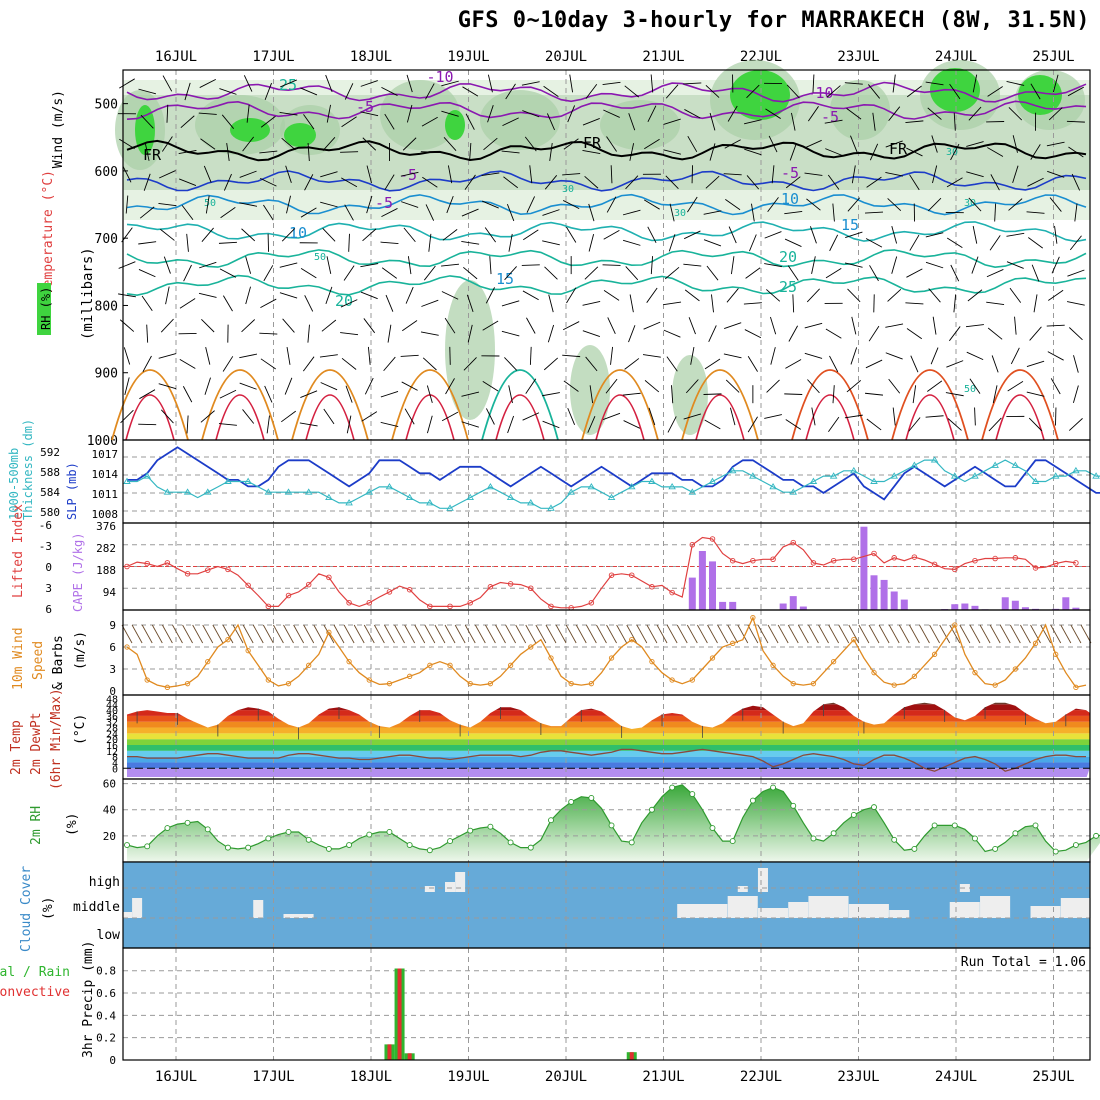  Describe the element at coordinates (1045, 912) in the screenshot. I see `cloud-middle-block` at that location.